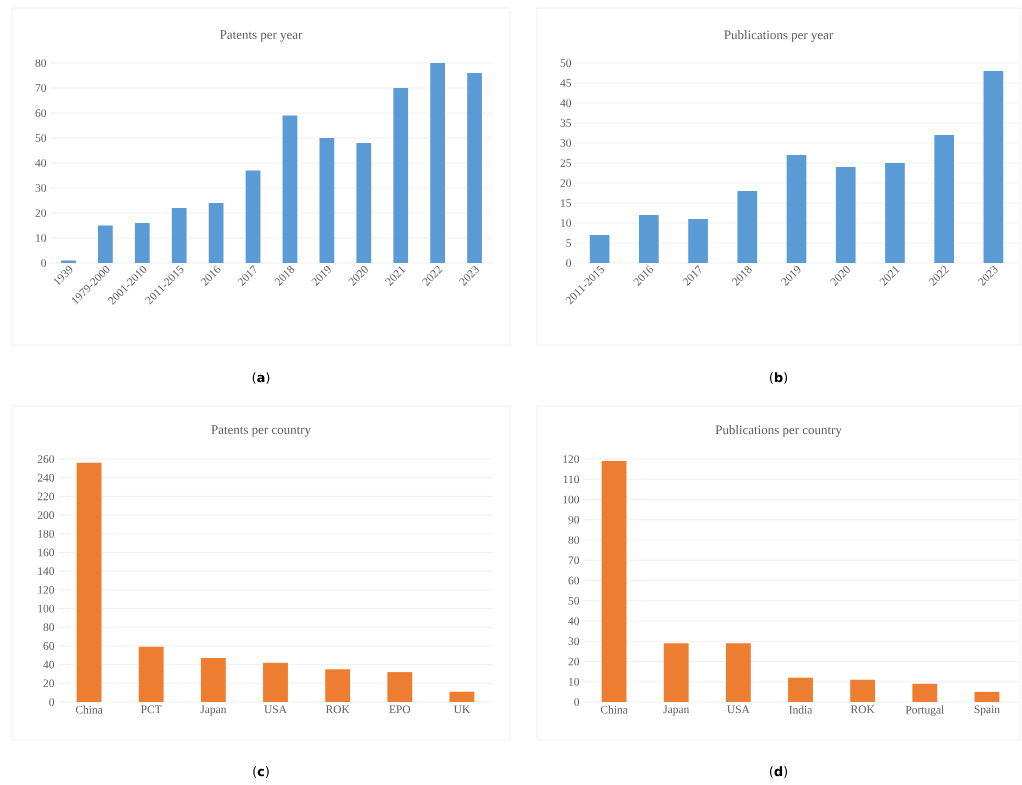 Image resolution: width=1022 pixels, height=785 pixels. What do you see at coordinates (400, 709) in the screenshot?
I see `x-tick-label: EPO` at bounding box center [400, 709].